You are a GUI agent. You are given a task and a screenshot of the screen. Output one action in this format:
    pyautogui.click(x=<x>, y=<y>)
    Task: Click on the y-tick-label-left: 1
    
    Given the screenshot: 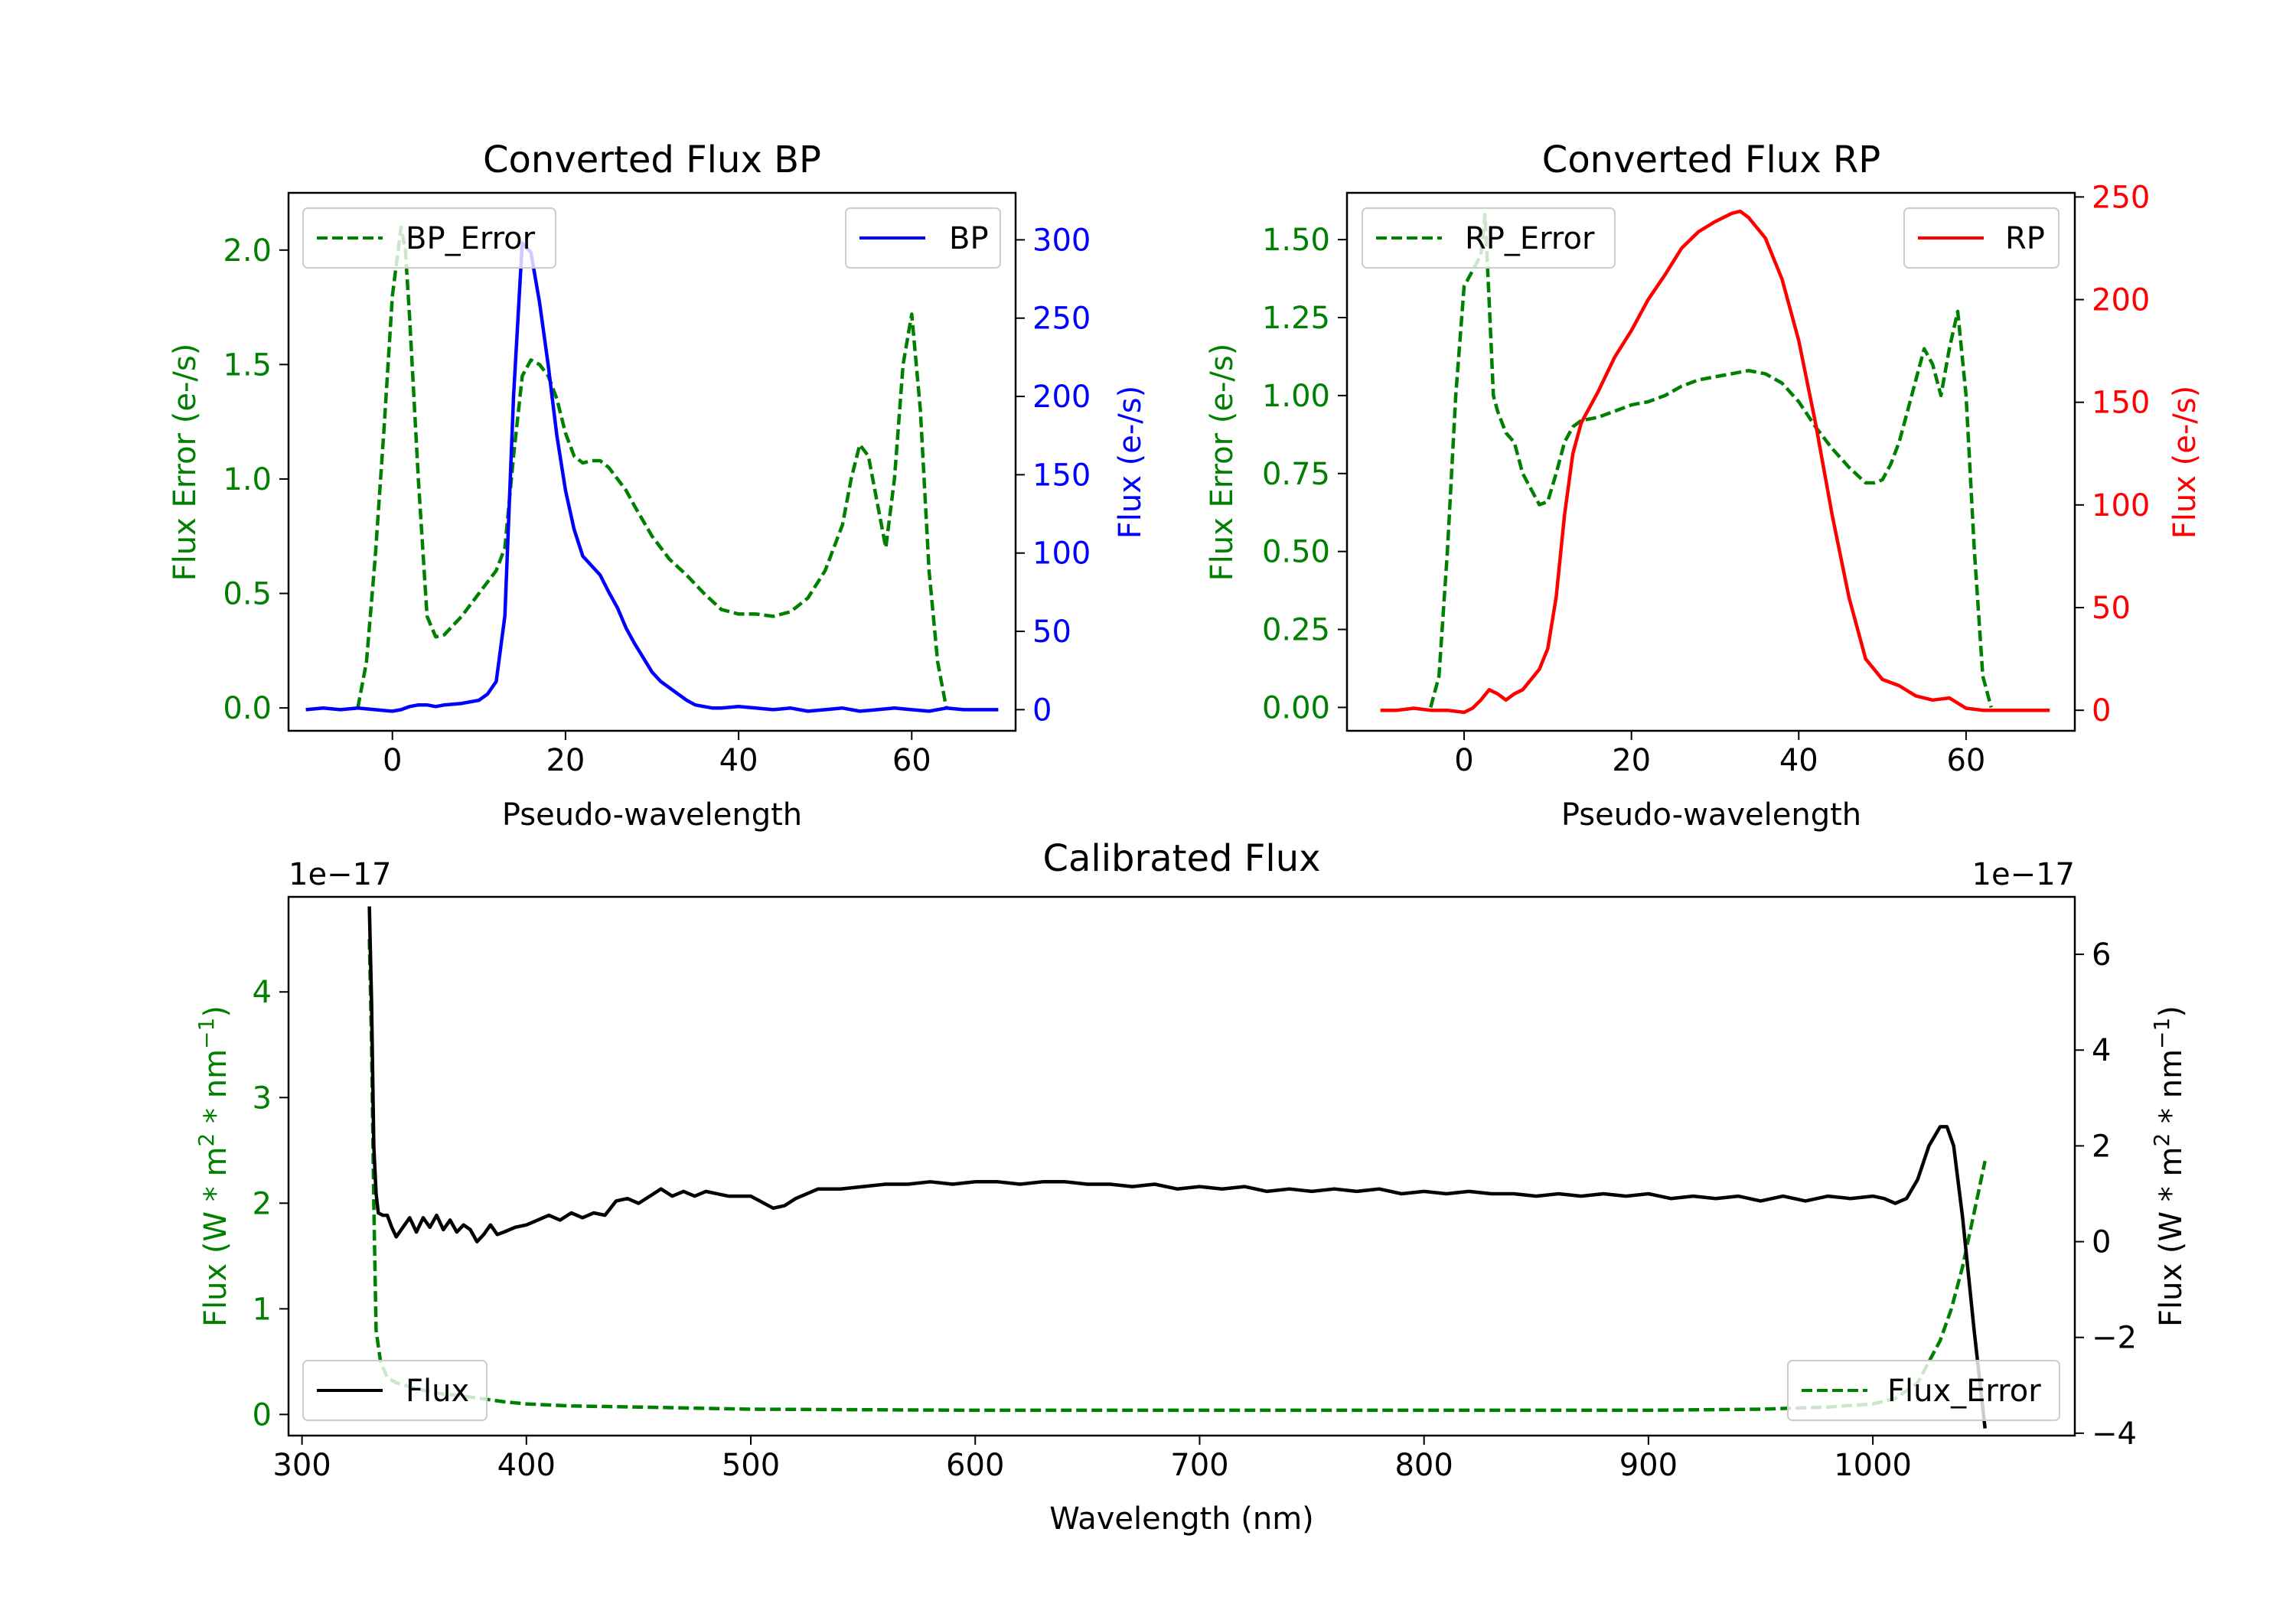 What is the action you would take?
    pyautogui.click(x=262, y=1309)
    